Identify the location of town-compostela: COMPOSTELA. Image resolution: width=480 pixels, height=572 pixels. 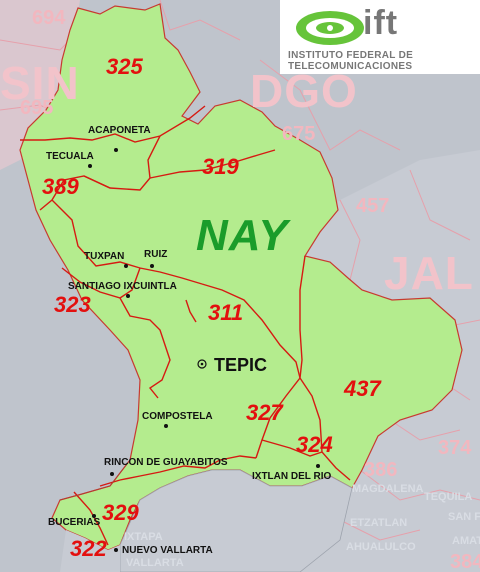
(177, 416).